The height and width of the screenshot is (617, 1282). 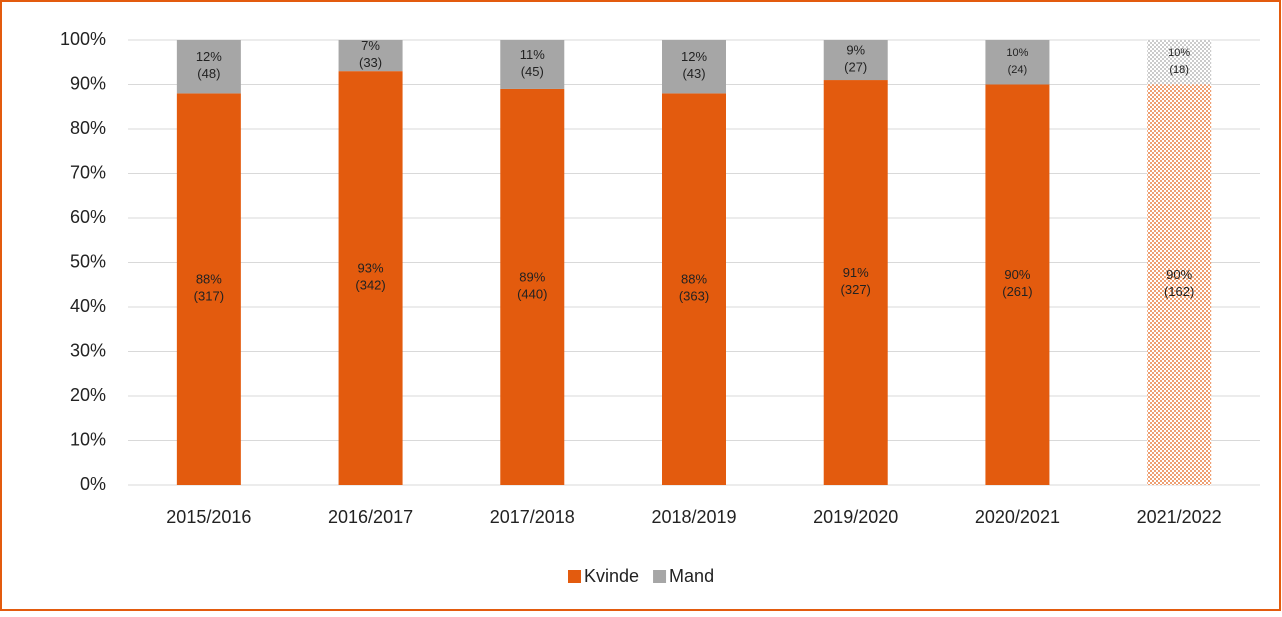 I want to click on y-tick-label: 90%, so click(x=88, y=83).